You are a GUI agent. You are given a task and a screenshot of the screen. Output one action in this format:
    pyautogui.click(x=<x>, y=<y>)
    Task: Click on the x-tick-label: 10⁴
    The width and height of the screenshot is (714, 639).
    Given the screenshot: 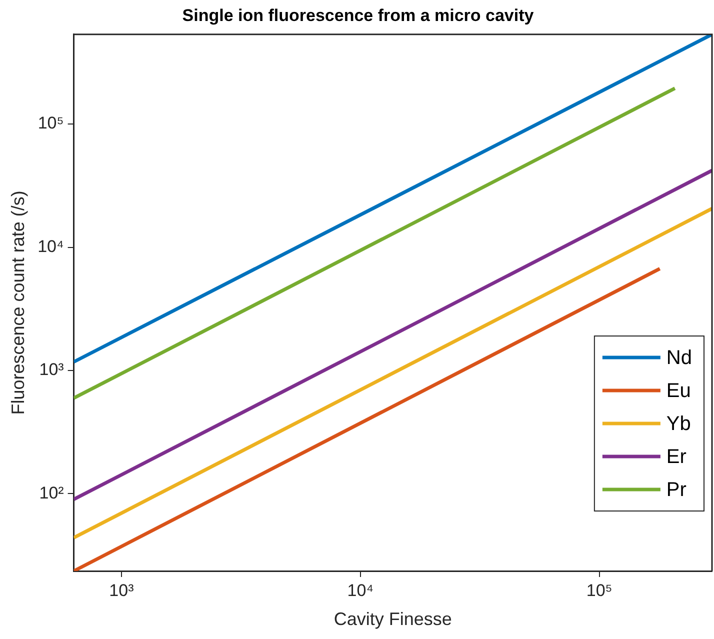 What is the action you would take?
    pyautogui.click(x=360, y=590)
    